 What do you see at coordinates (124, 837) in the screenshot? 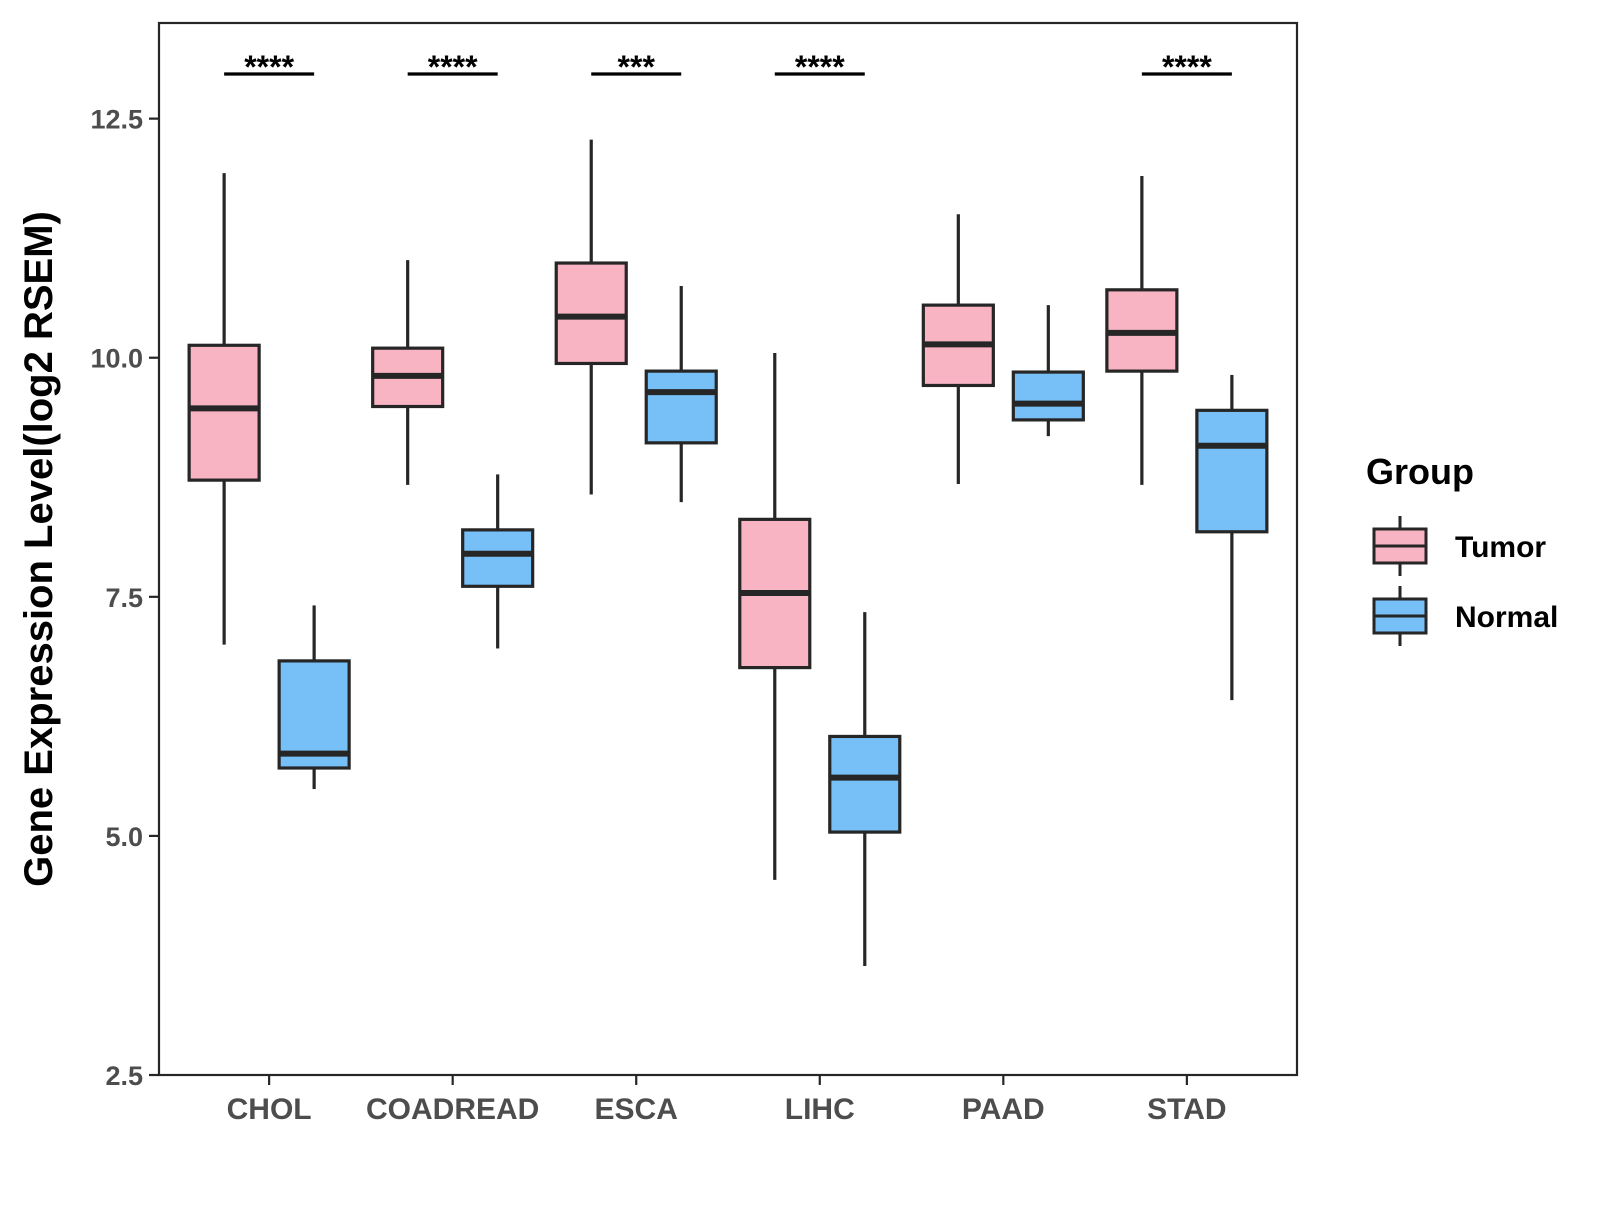
I see `y-tick-label: 5.0` at bounding box center [124, 837].